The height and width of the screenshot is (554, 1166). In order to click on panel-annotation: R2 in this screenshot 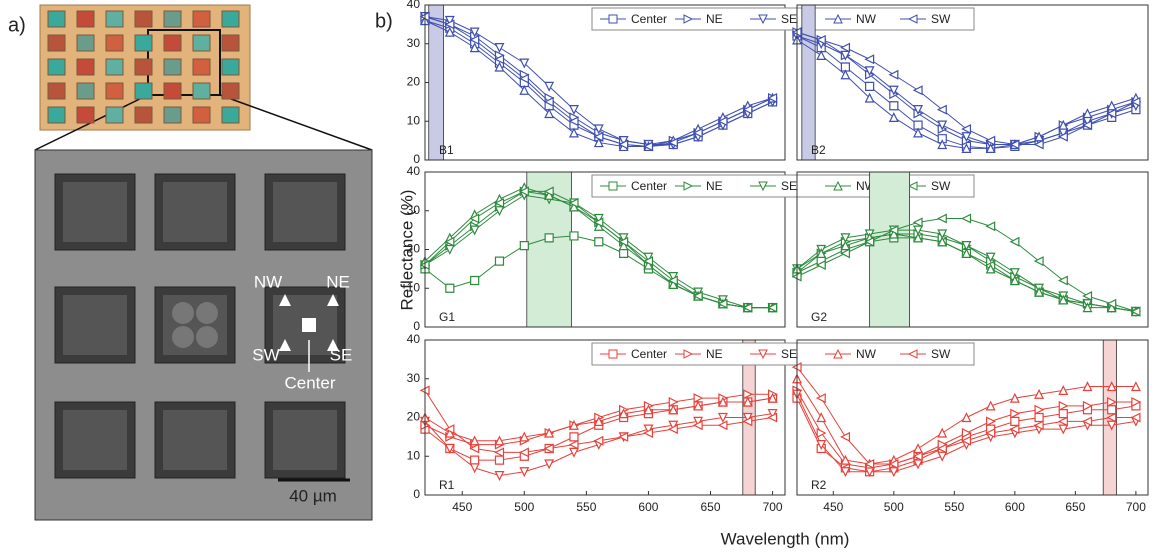, I will do `click(819, 485)`.